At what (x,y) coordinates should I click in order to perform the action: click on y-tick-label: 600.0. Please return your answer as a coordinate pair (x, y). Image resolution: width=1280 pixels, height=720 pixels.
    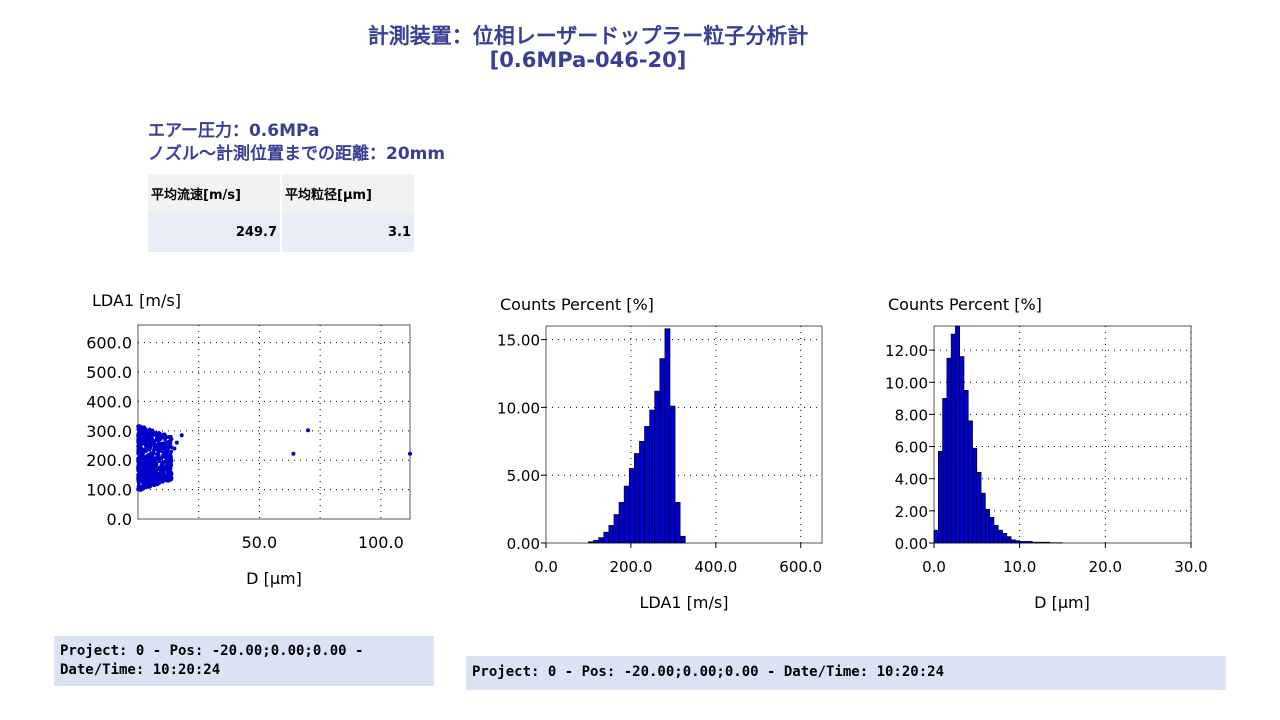
    Looking at the image, I should click on (109, 343).